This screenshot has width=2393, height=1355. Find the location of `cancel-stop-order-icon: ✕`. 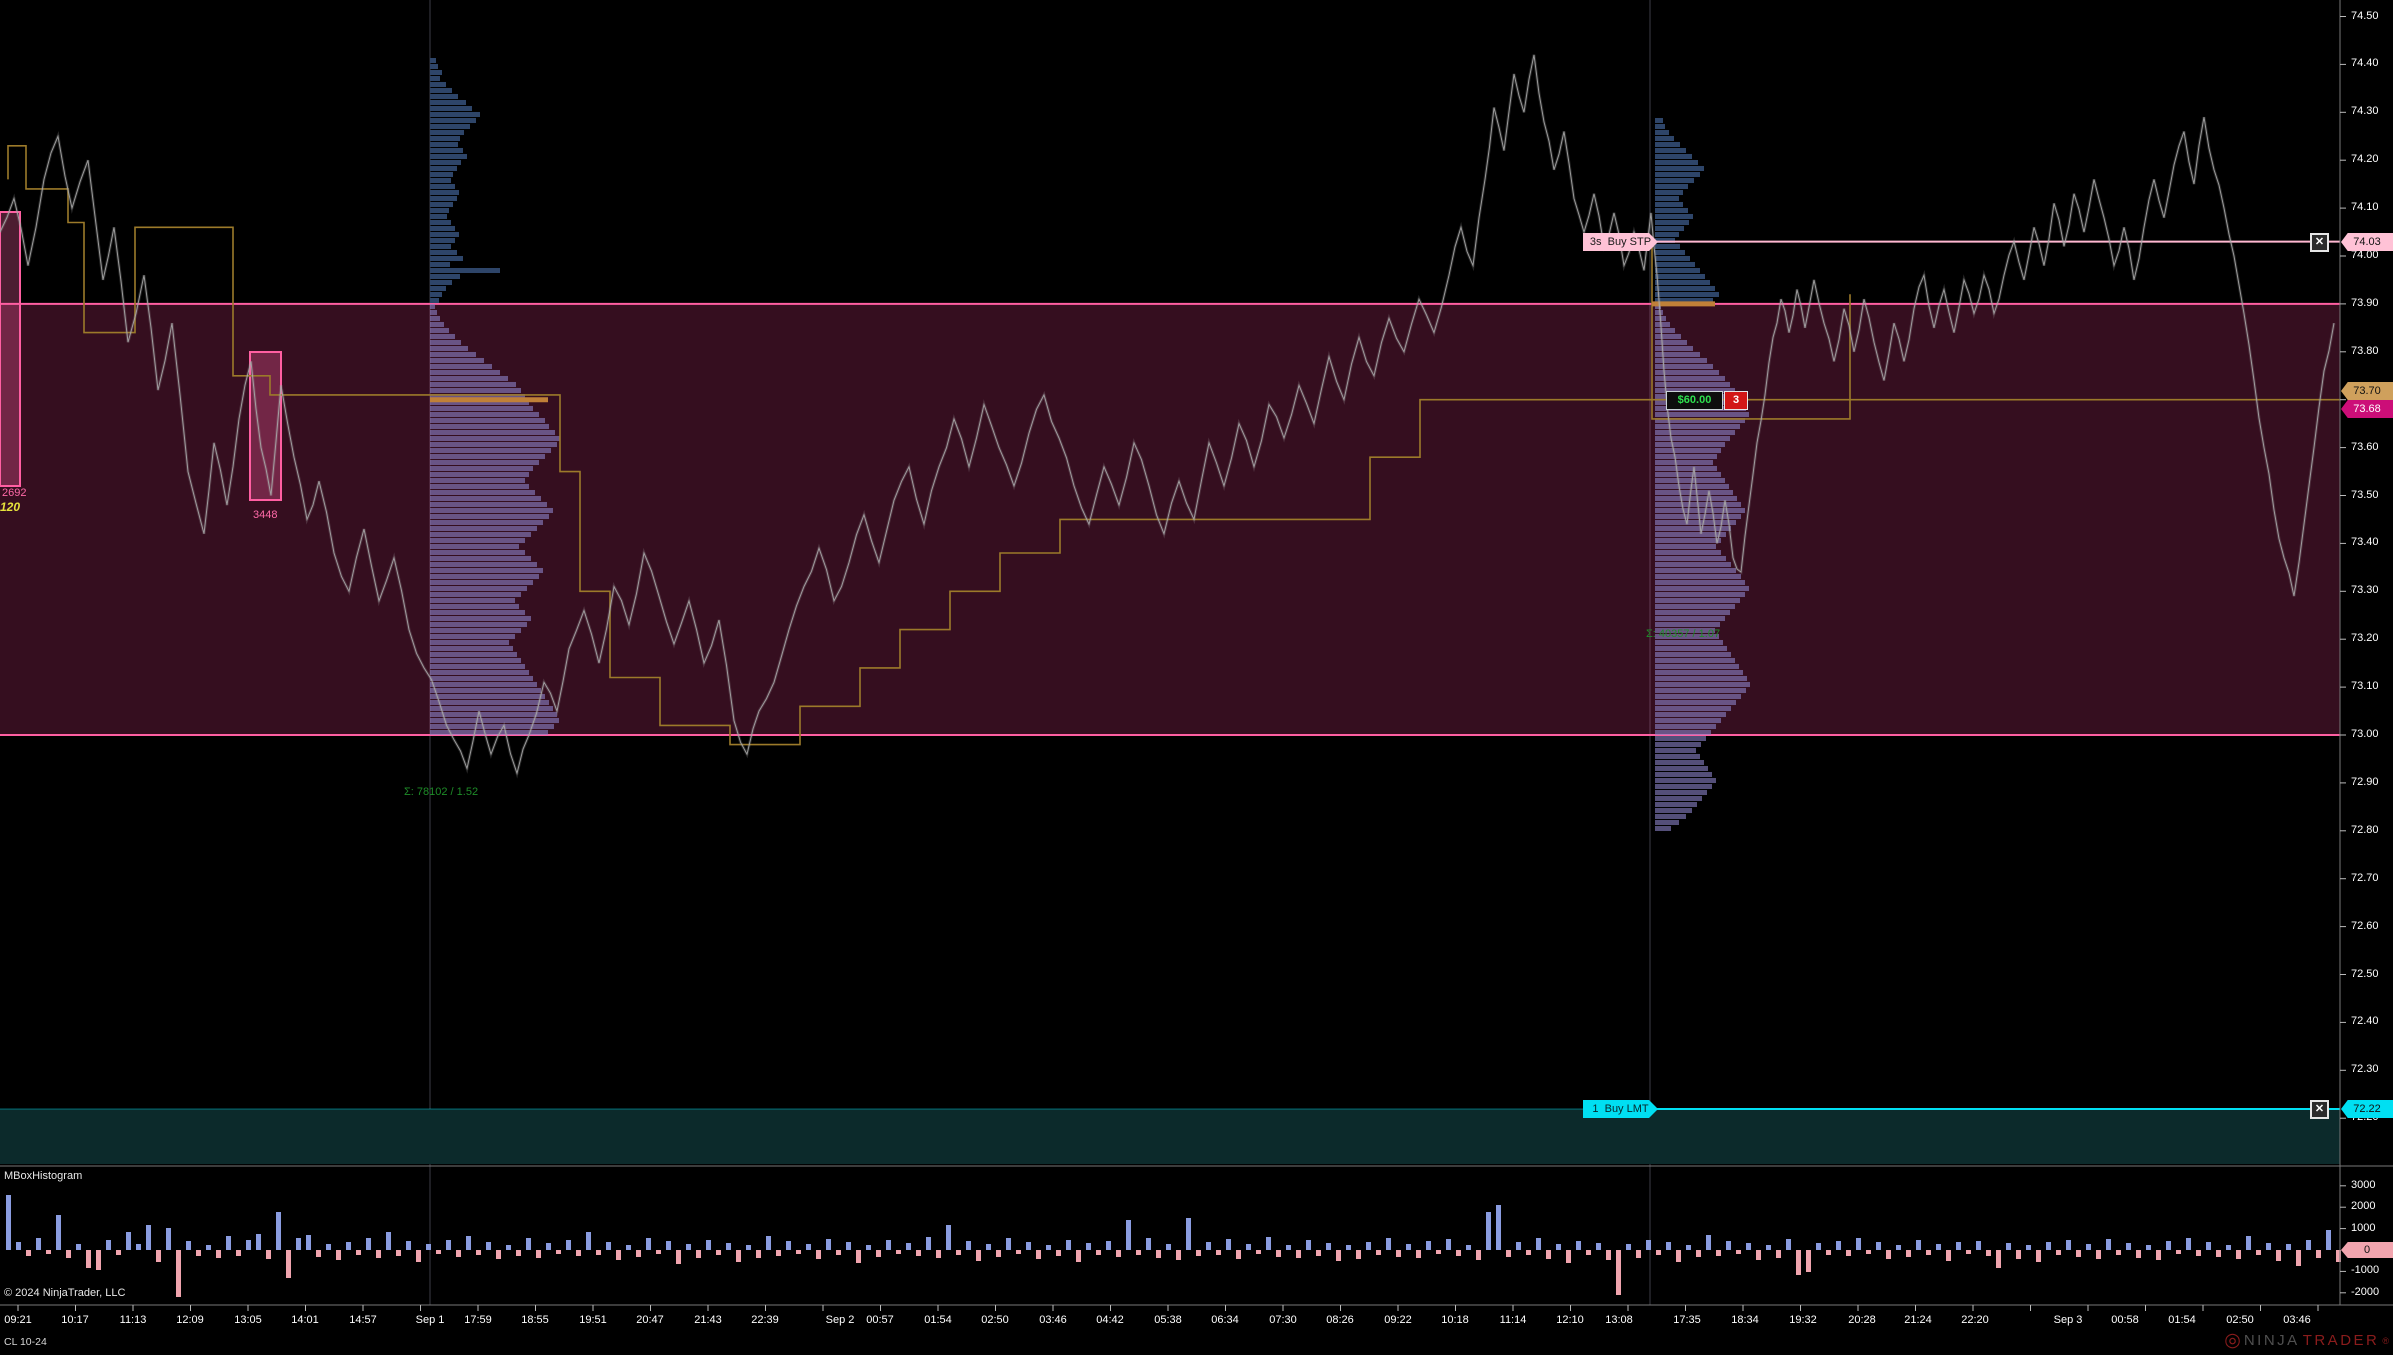

cancel-stop-order-icon: ✕ is located at coordinates (2319, 242).